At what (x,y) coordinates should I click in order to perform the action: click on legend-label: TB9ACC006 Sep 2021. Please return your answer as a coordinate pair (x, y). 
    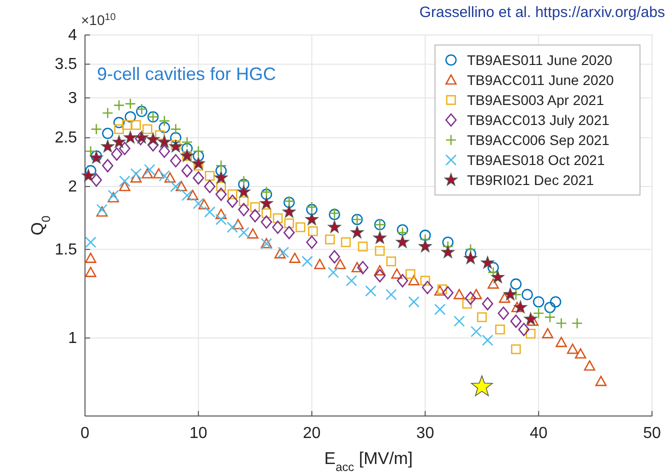
    Looking at the image, I should click on (538, 140).